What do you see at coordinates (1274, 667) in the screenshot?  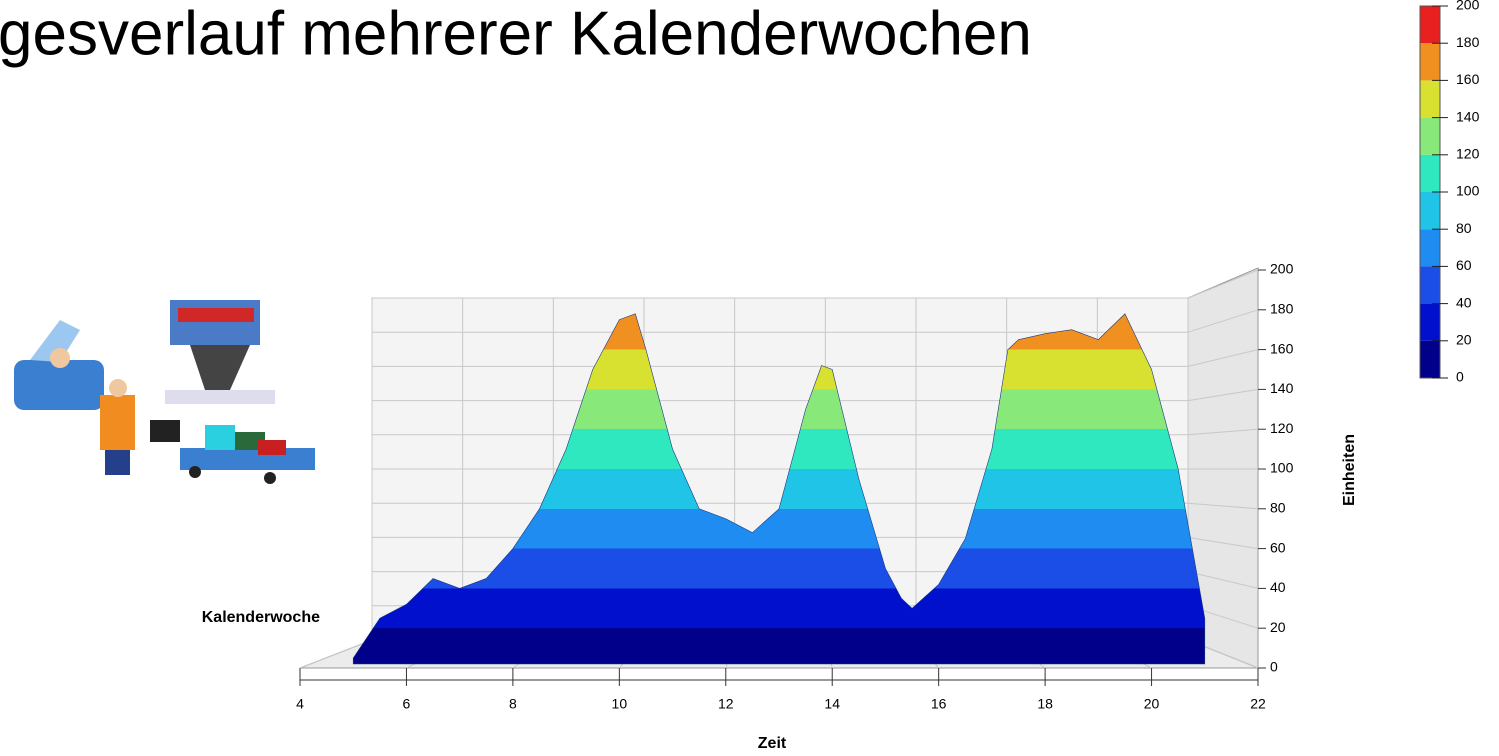 I see `y-tick-label: 0` at bounding box center [1274, 667].